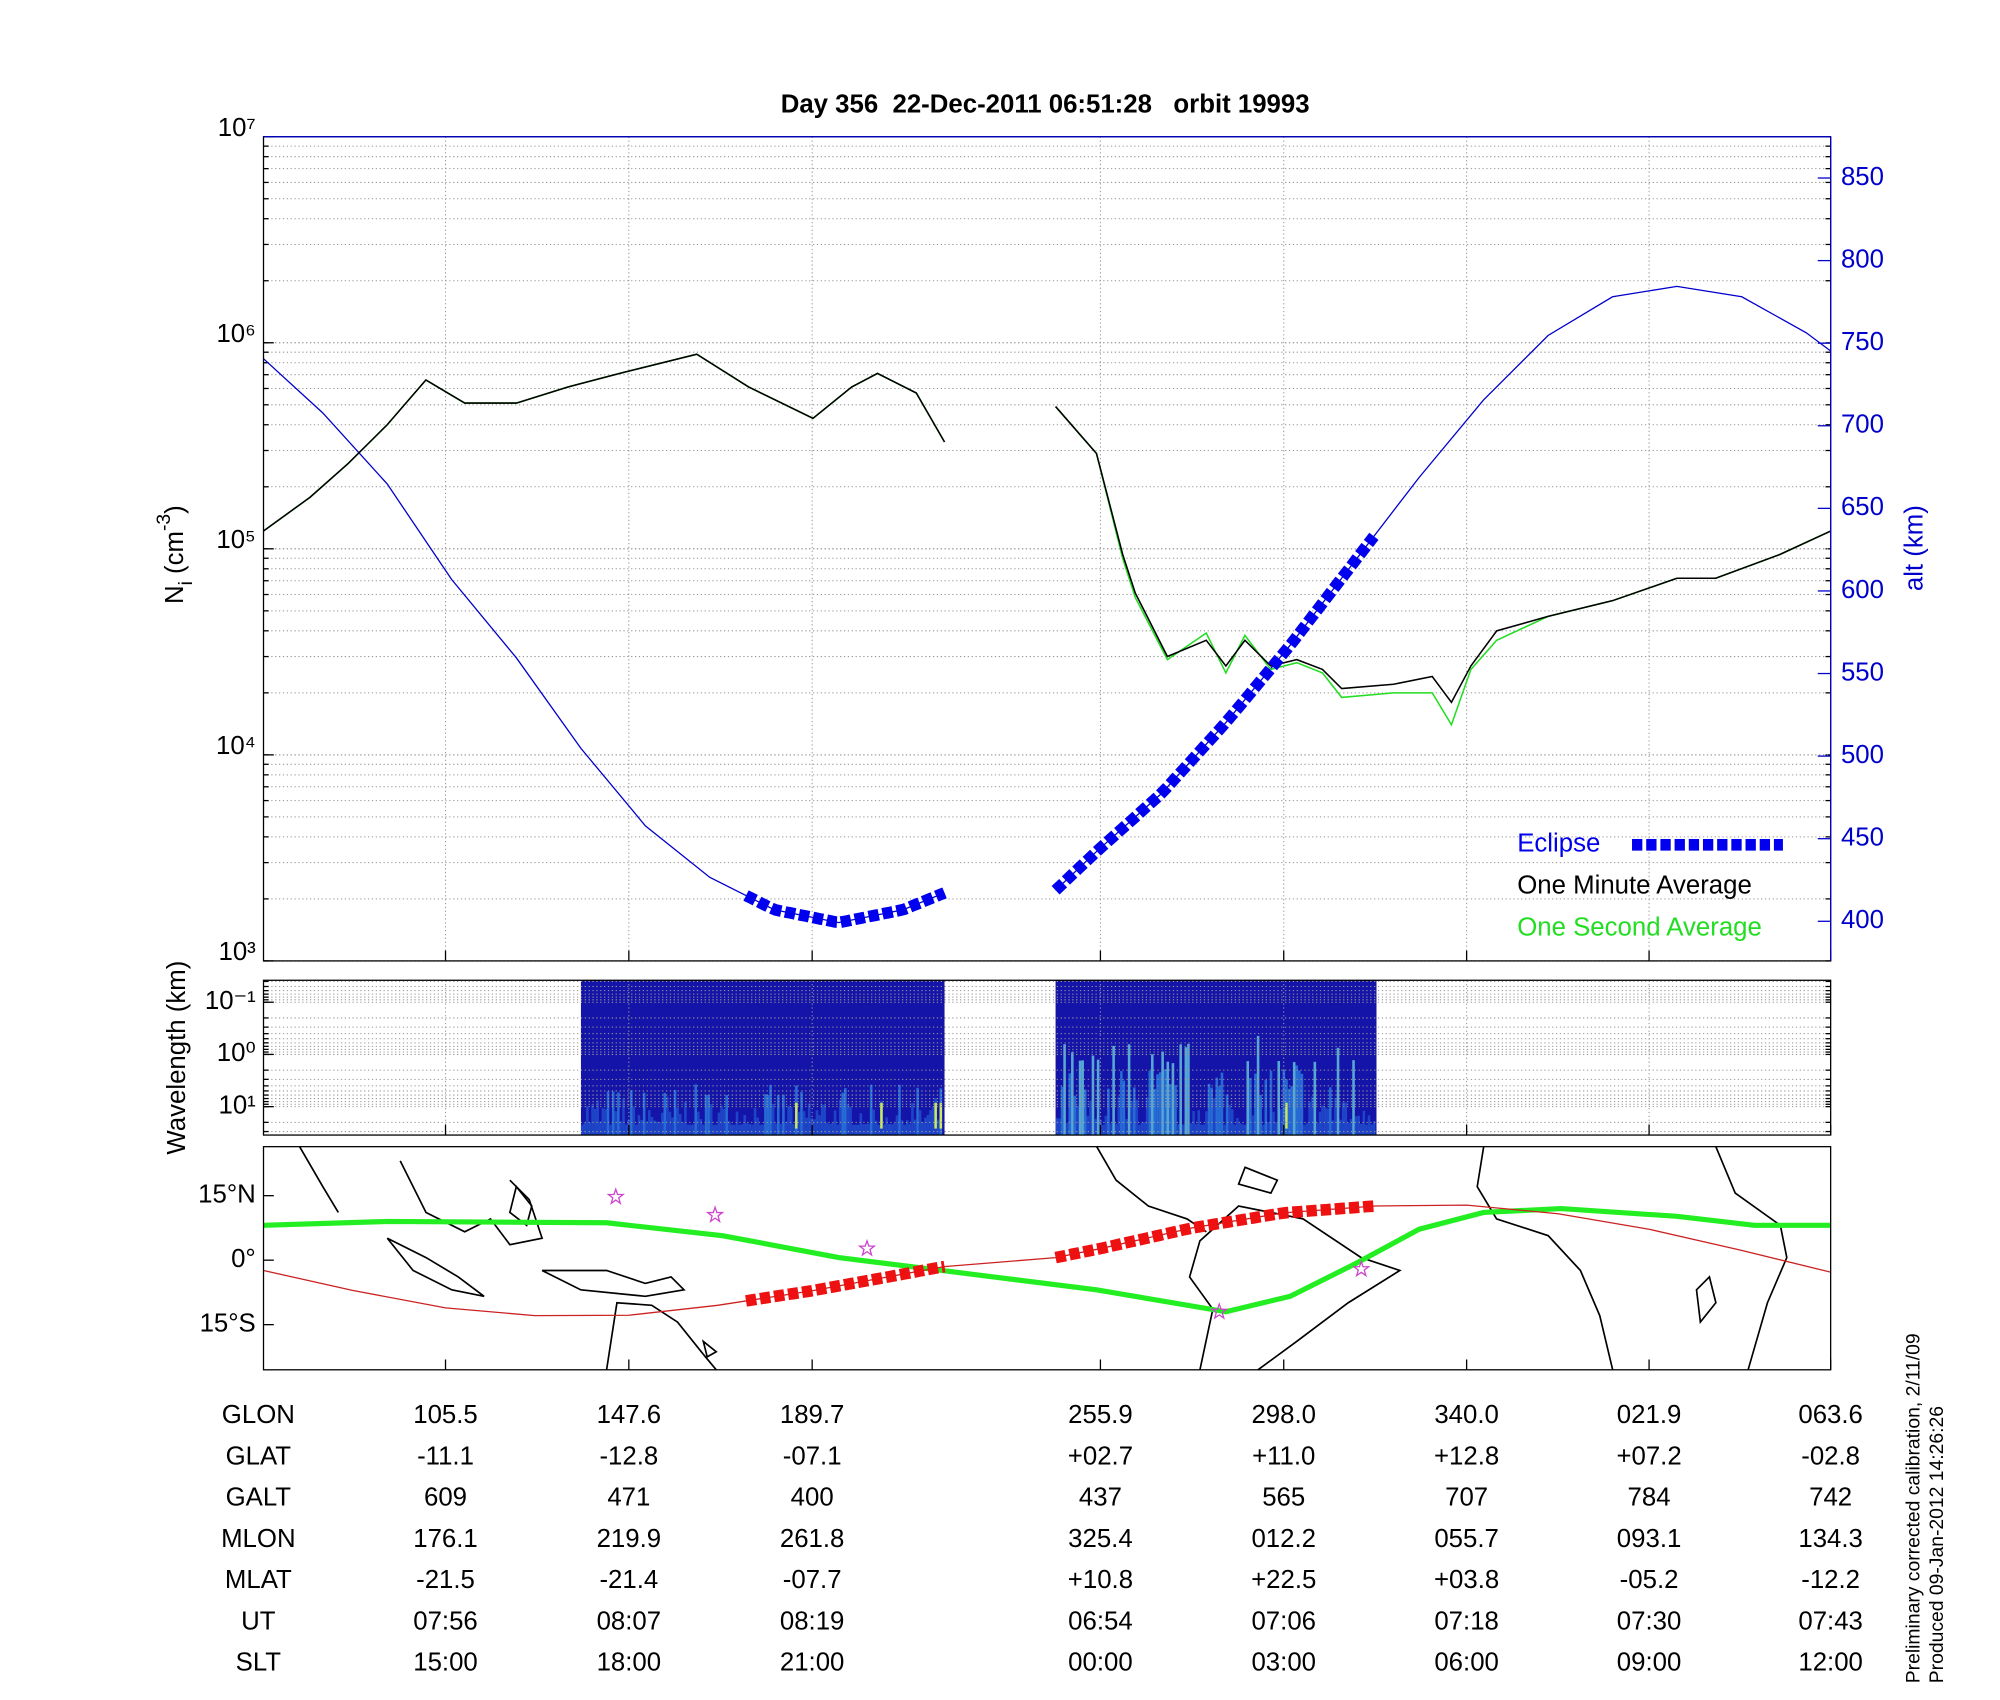  What do you see at coordinates (1283, 1663) in the screenshot?
I see `table-cell: 03:00` at bounding box center [1283, 1663].